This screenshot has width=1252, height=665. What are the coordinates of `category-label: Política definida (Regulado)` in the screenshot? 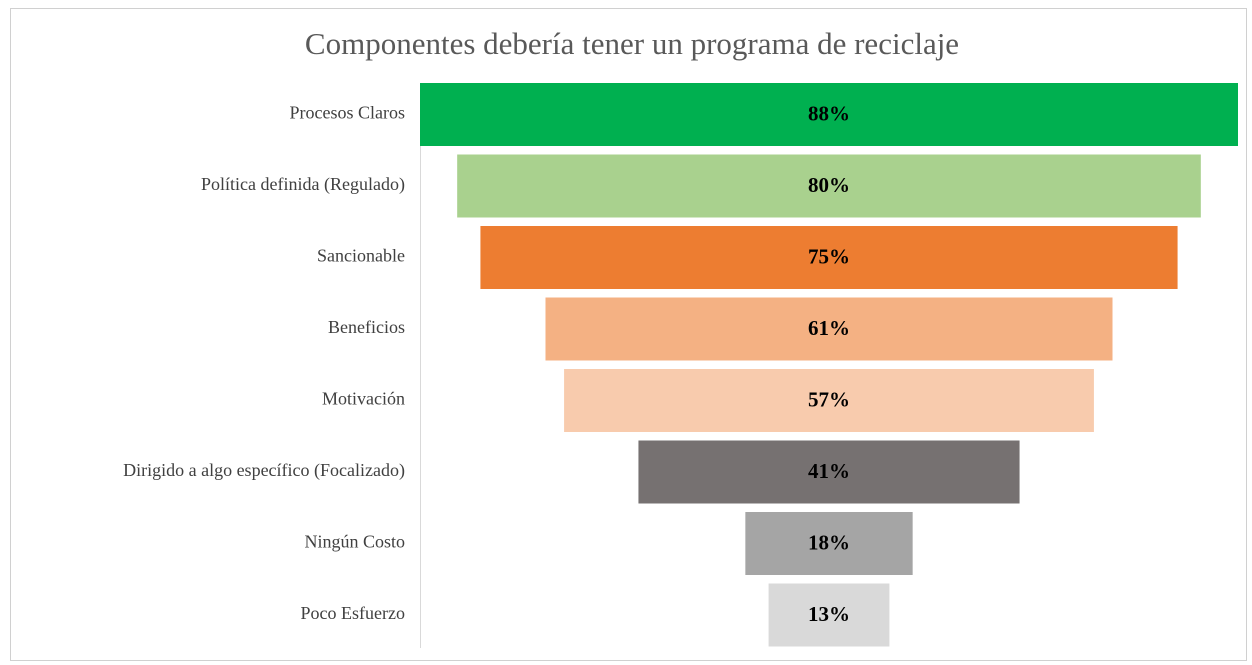 It's located at (303, 184).